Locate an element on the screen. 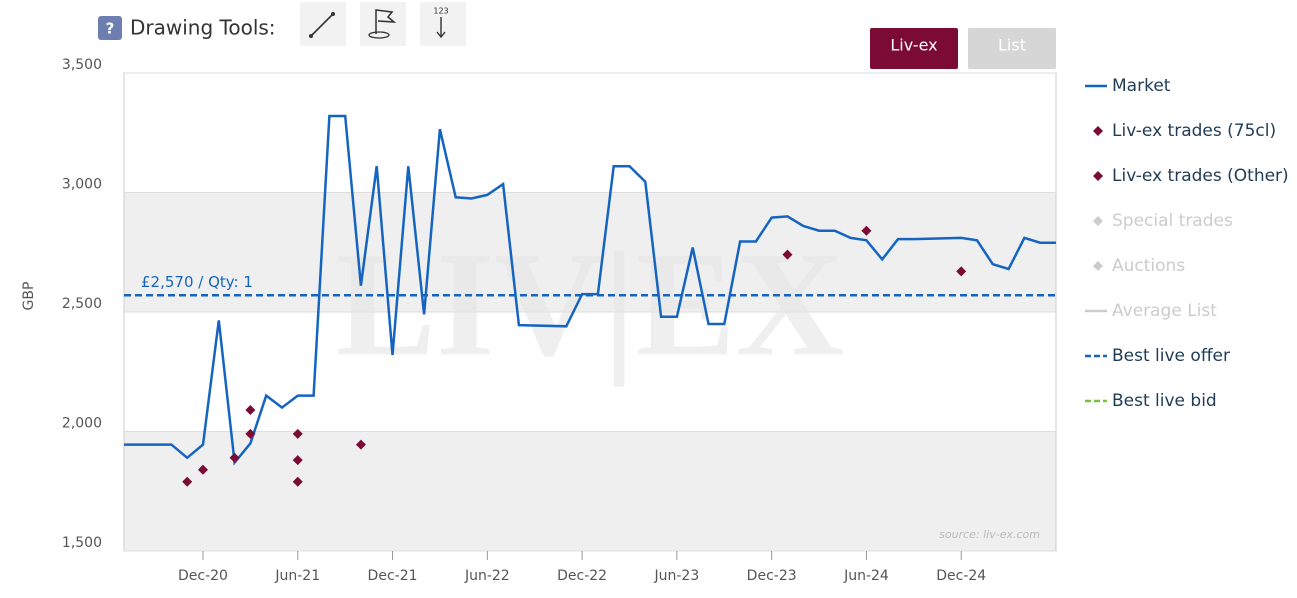 This screenshot has width=1297, height=598. y-tick-label: 1,500 is located at coordinates (82, 543).